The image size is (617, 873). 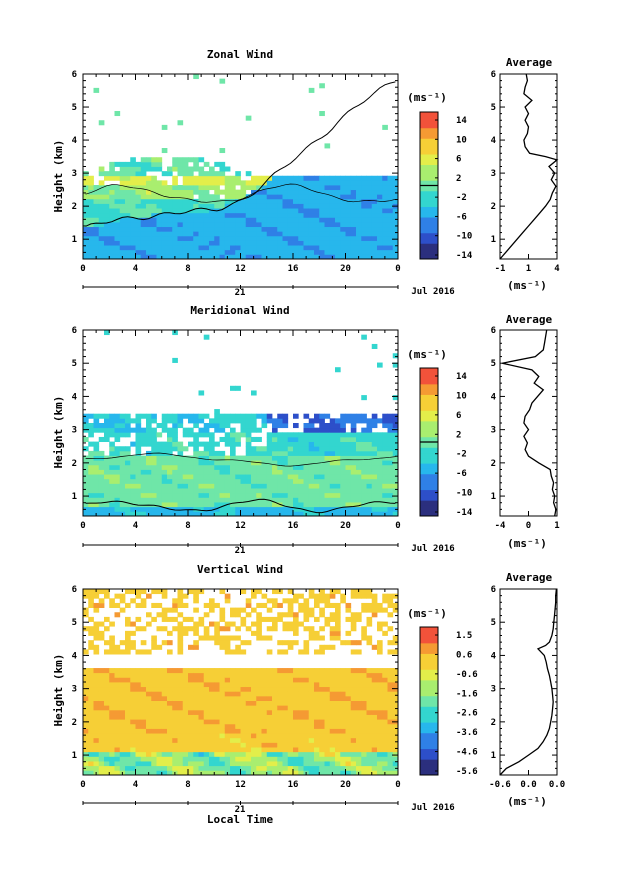 What do you see at coordinates (464, 655) in the screenshot?
I see `colorbar-tick-label: 0.6` at bounding box center [464, 655].